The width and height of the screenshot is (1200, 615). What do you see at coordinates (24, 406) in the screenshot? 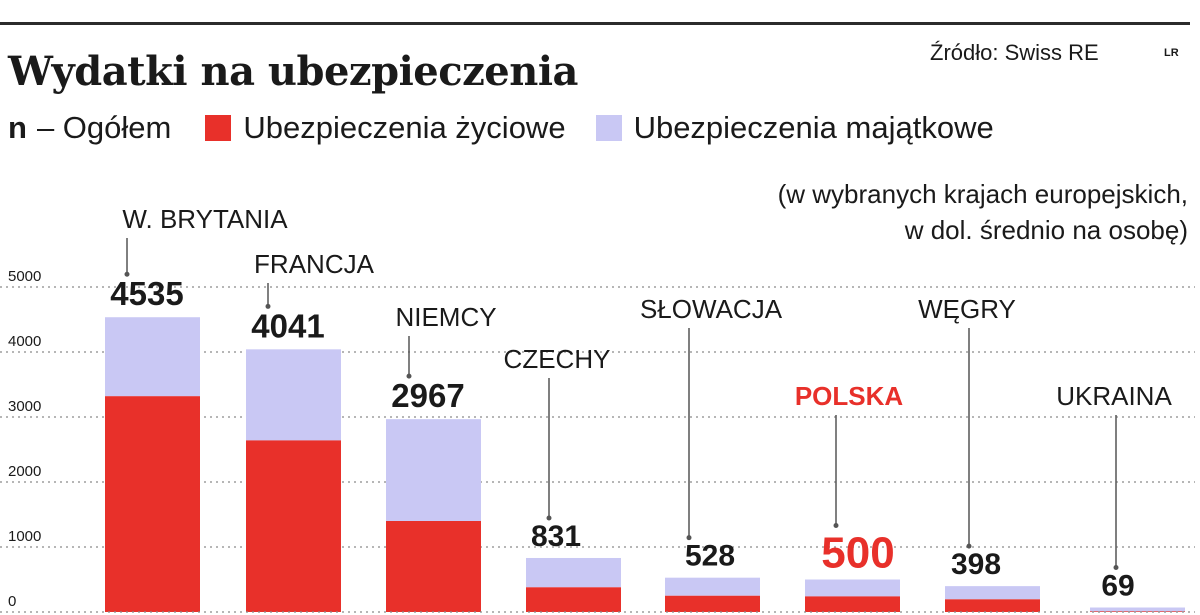
I see `y-tick-label: 3000` at bounding box center [24, 406].